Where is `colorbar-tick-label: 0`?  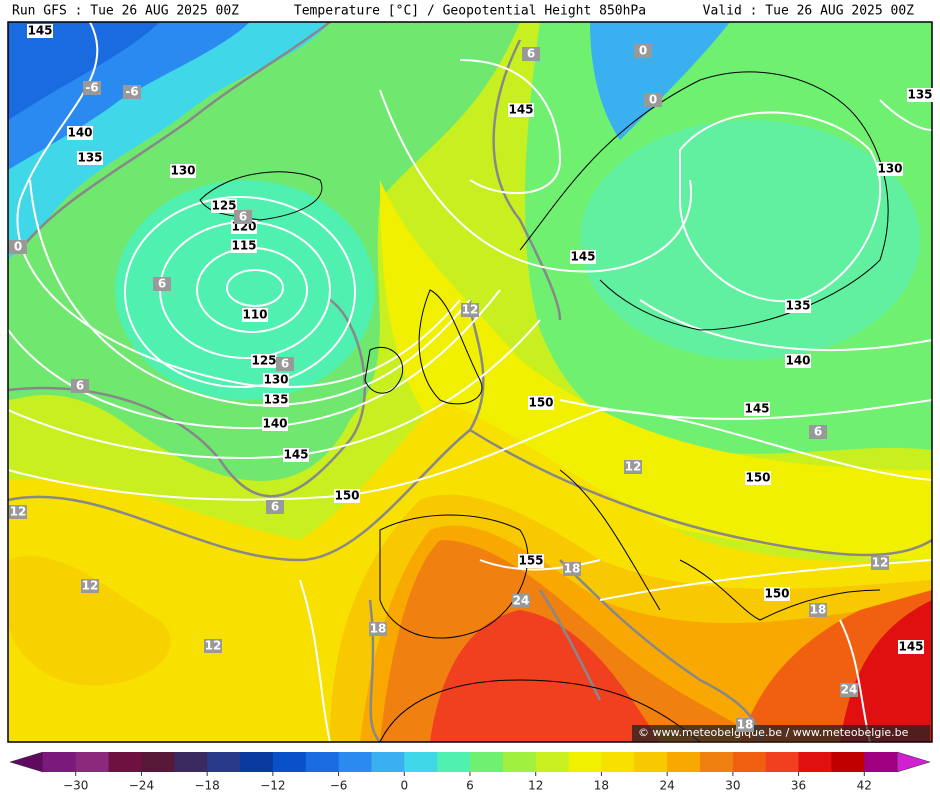
colorbar-tick-label: 0 is located at coordinates (404, 786).